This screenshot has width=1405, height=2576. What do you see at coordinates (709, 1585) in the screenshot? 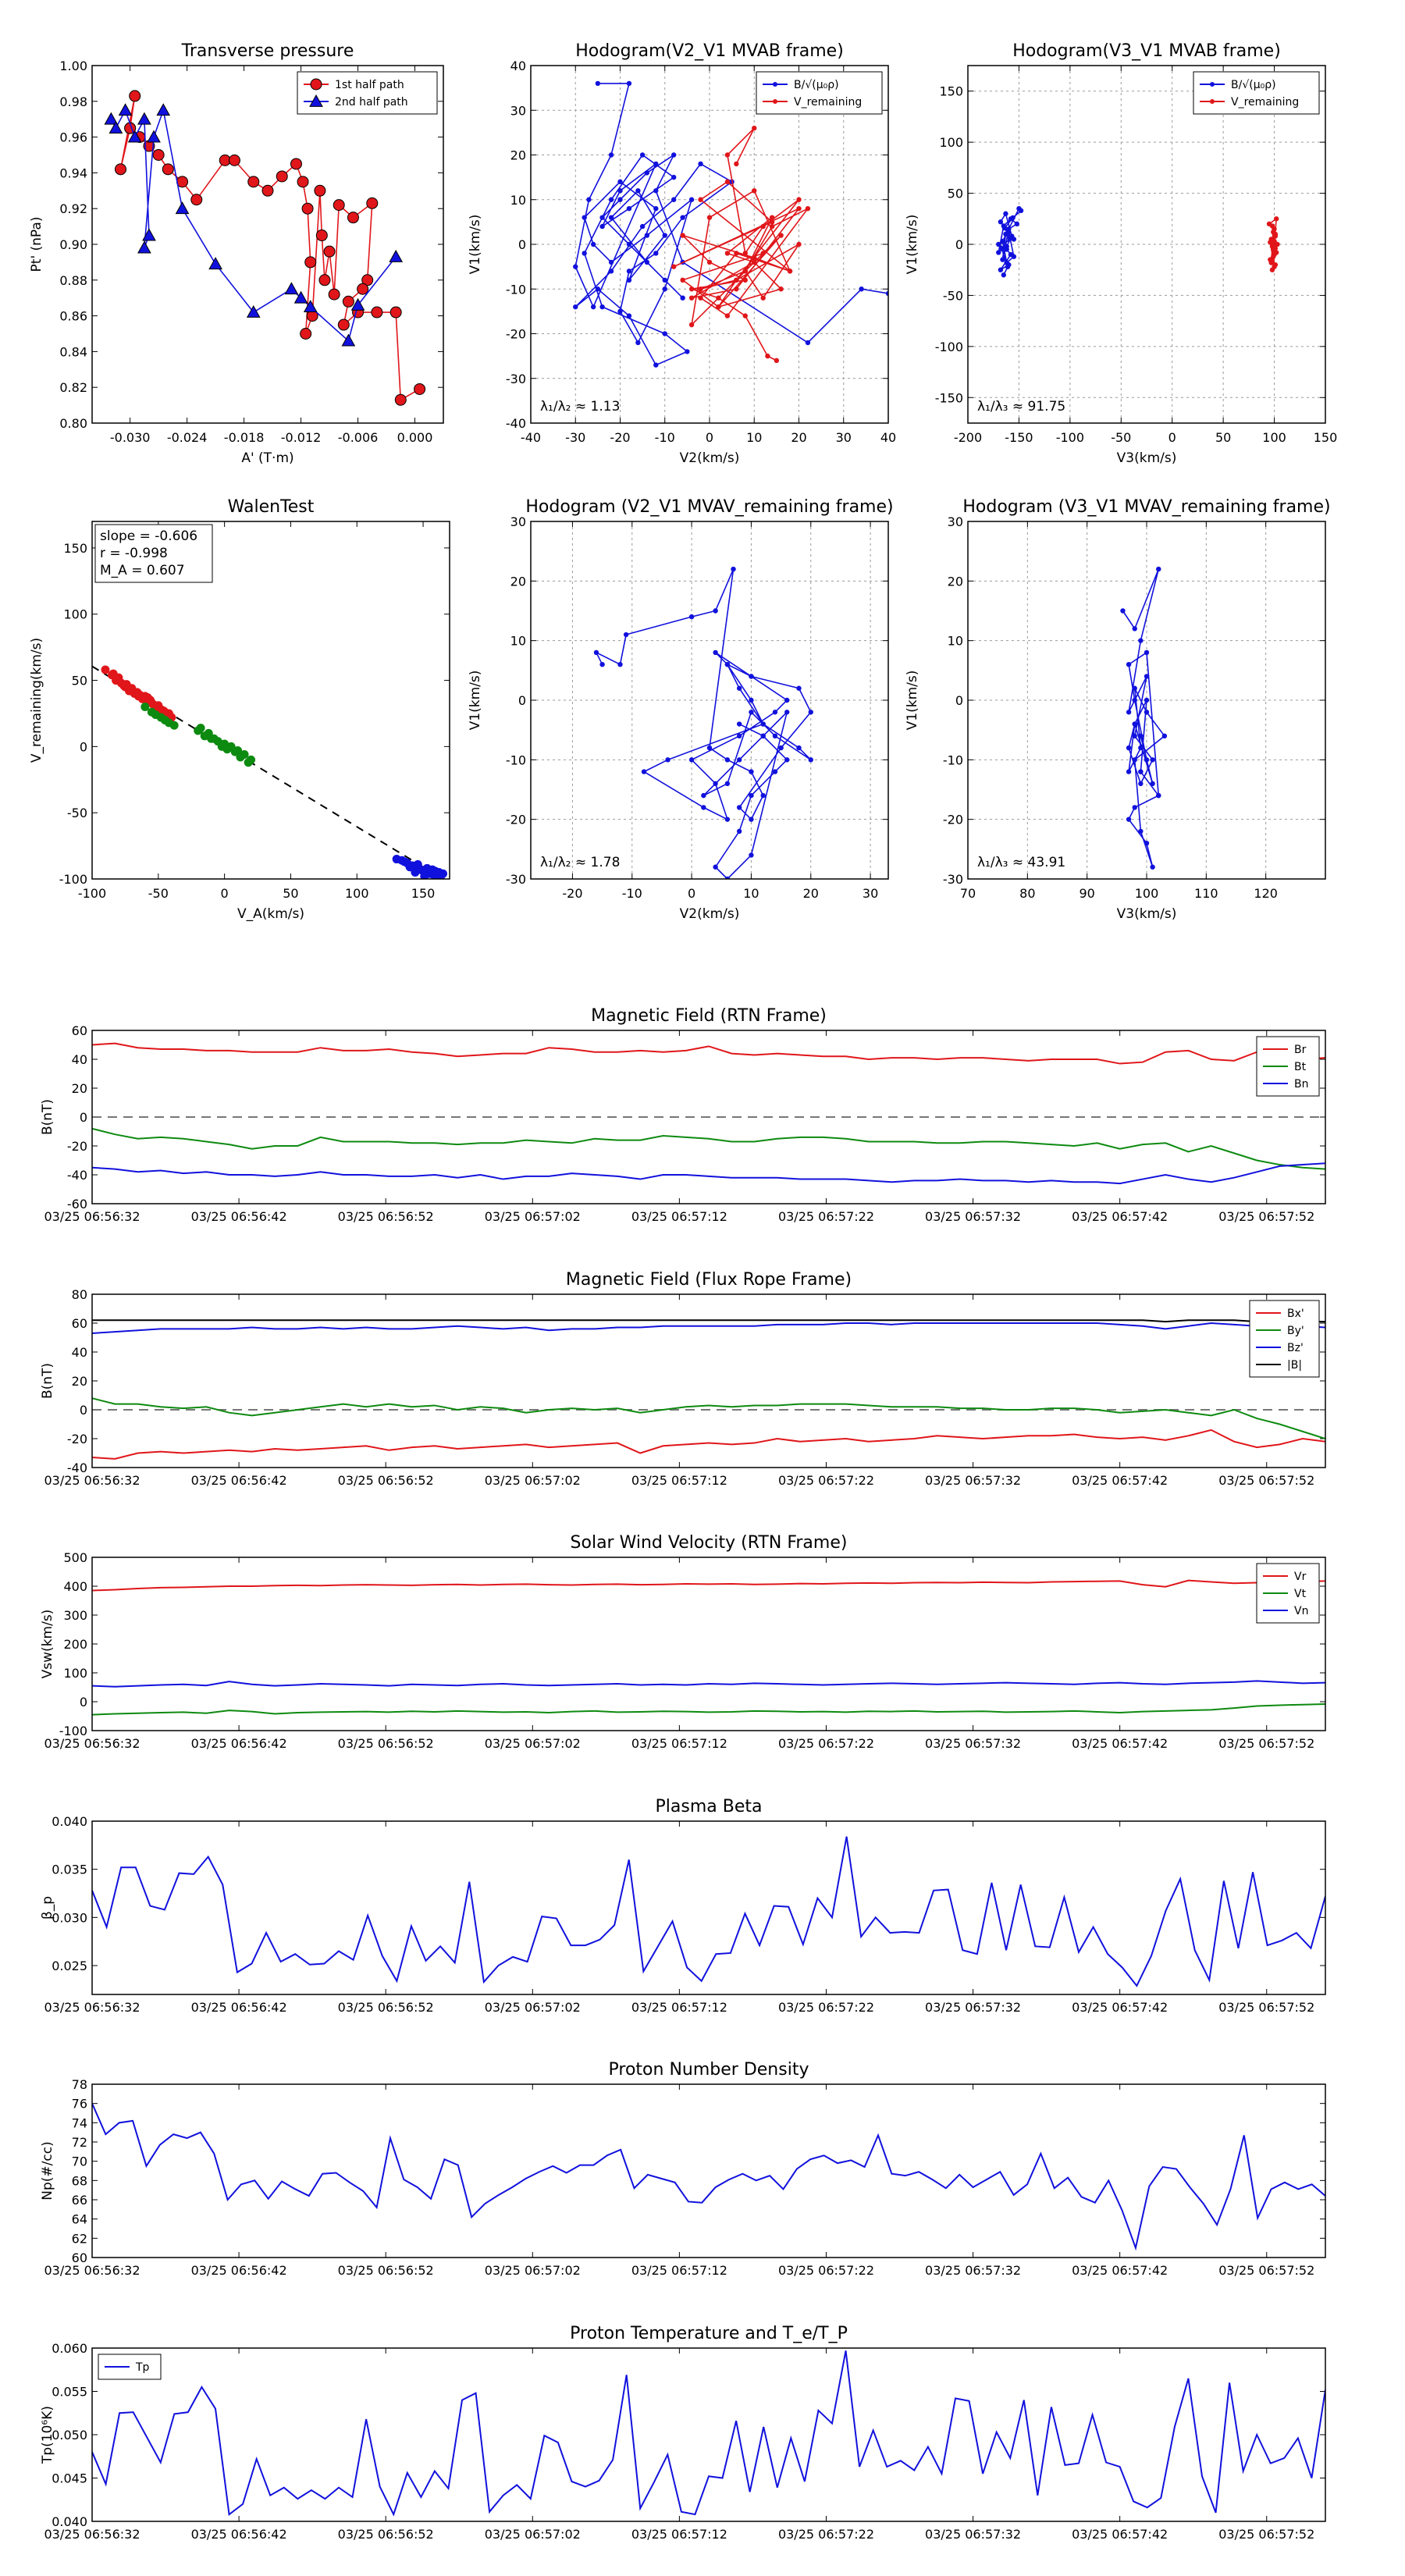
I see `series-vr` at bounding box center [709, 1585].